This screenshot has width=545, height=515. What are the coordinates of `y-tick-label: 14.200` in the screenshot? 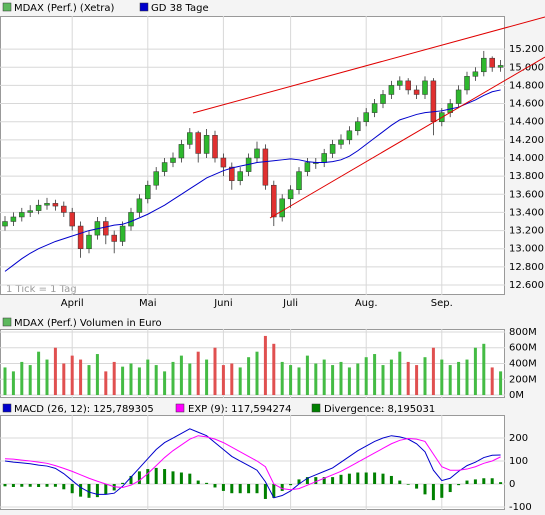 It's located at (526, 140).